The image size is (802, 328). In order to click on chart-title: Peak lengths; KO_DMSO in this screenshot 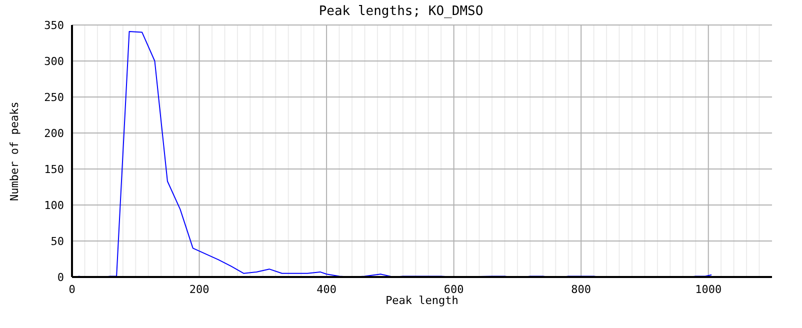, I will do `click(401, 11)`.